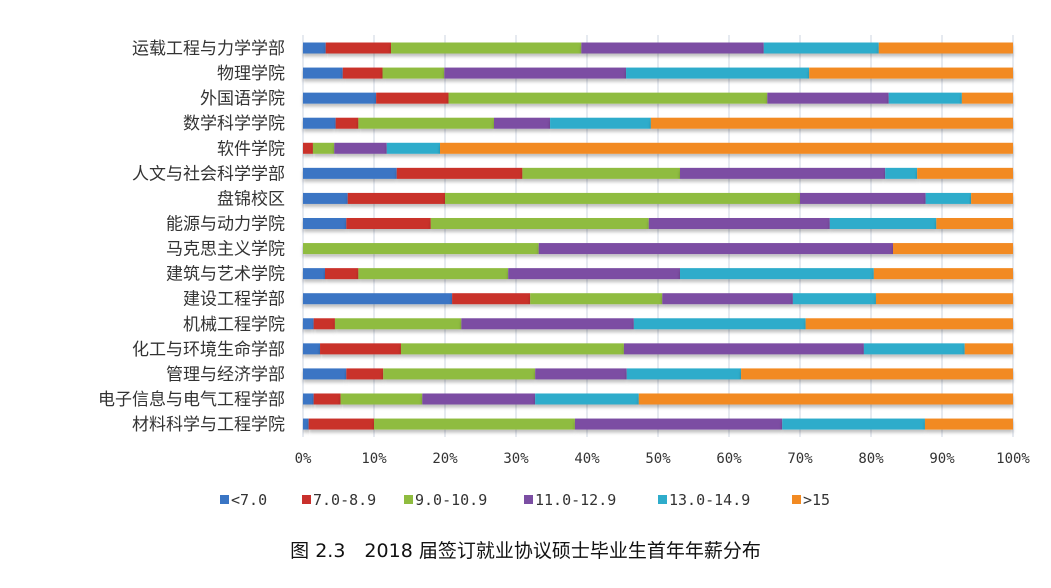 Image resolution: width=1051 pixels, height=588 pixels. I want to click on category-label: 外国语学院, so click(242, 99).